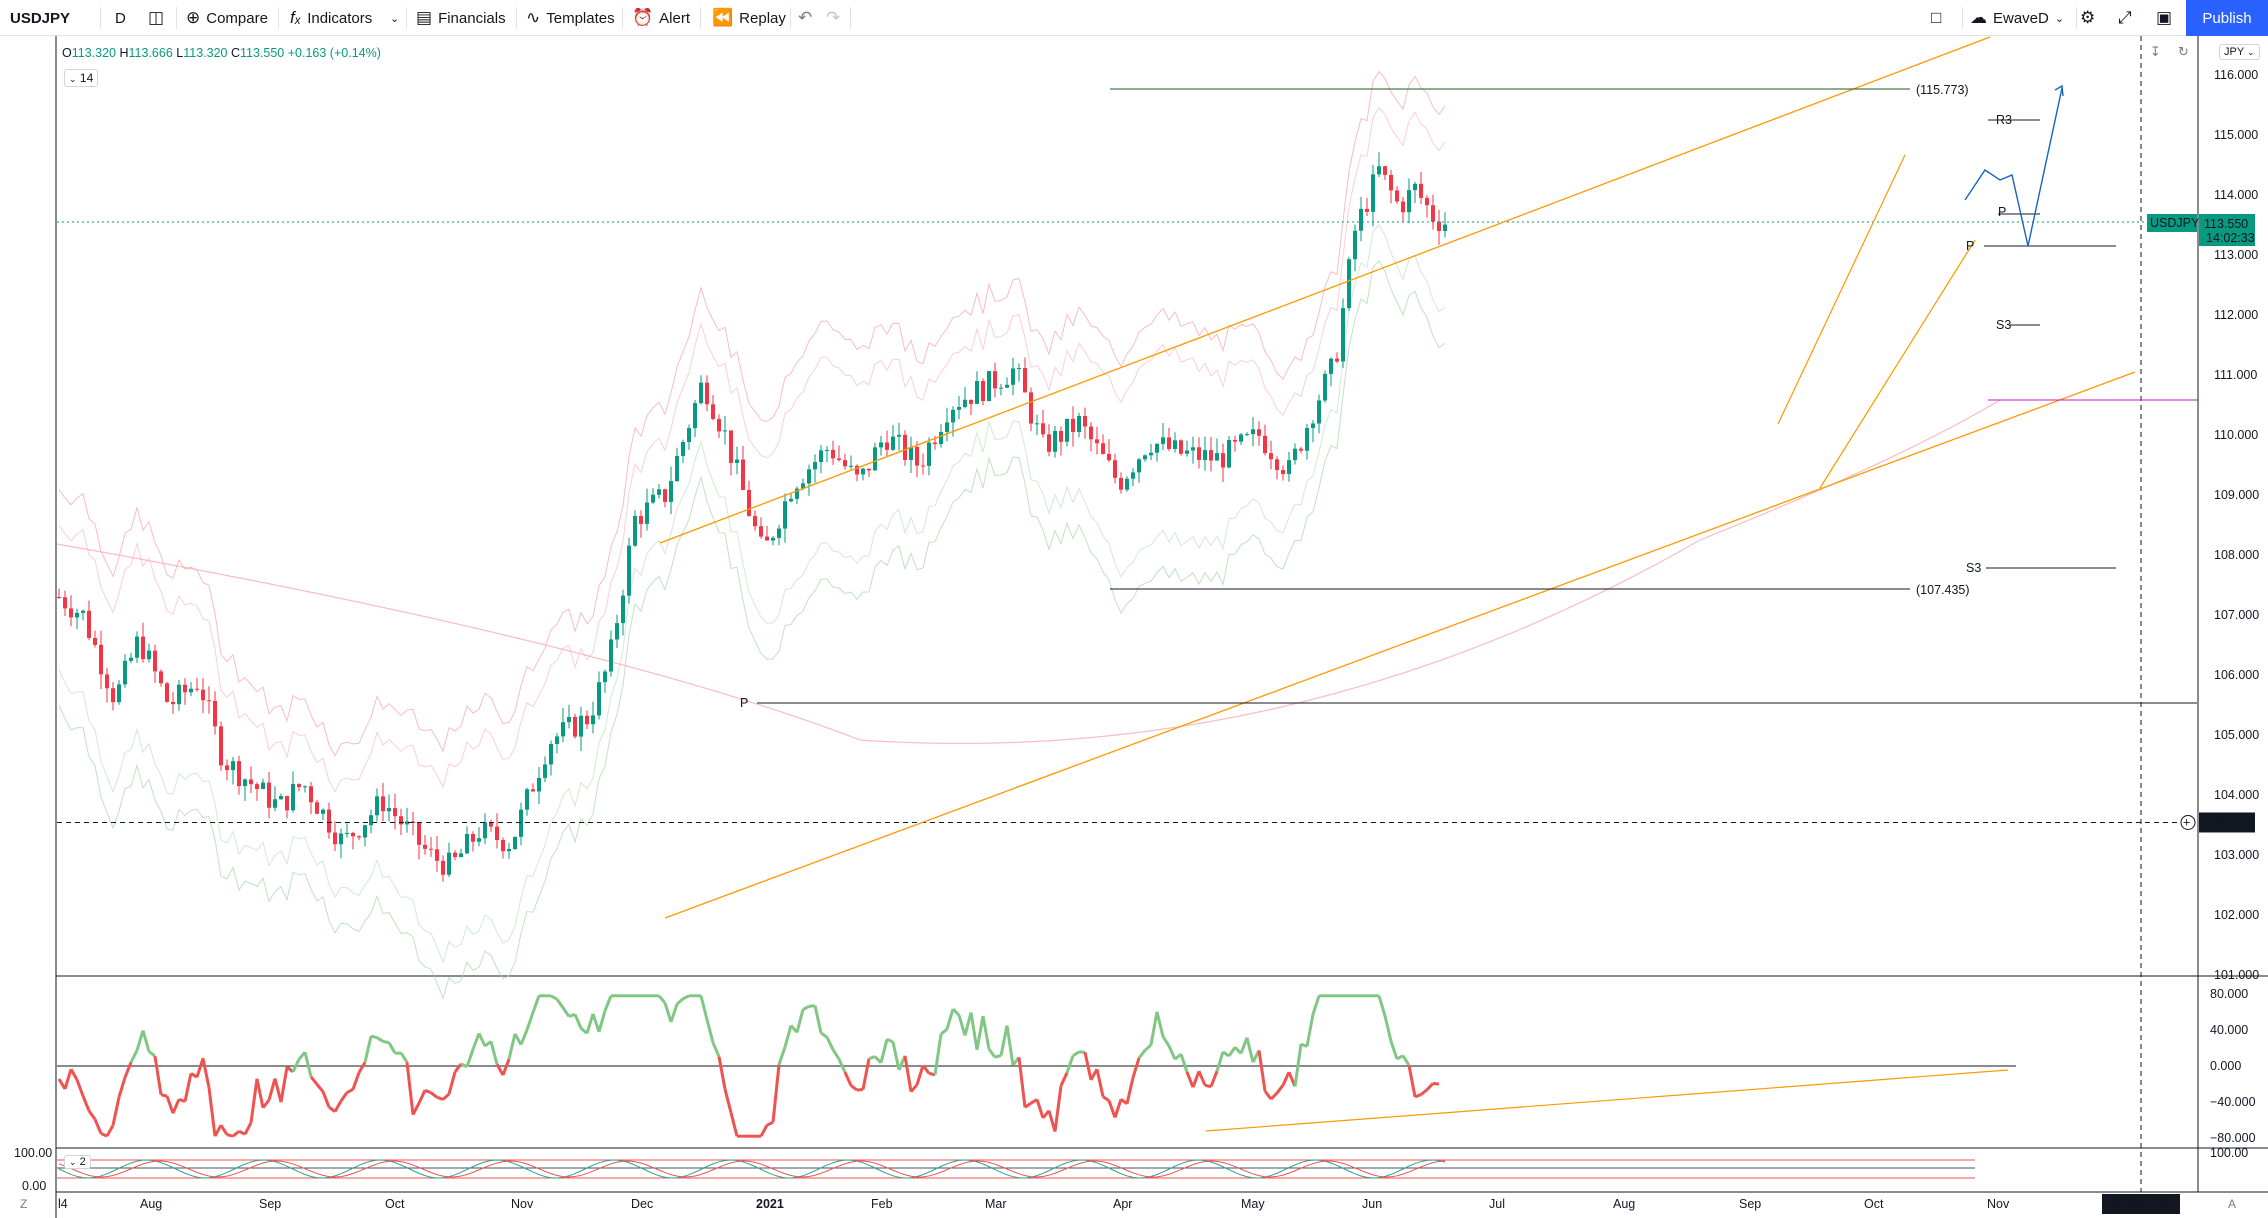 This screenshot has width=2268, height=1218. Describe the element at coordinates (1998, 1204) in the screenshot. I see `time-tick-label: Nov` at that location.